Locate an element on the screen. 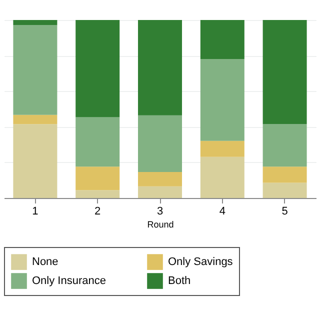 This screenshot has height=320, width=320. legend-label: None is located at coordinates (45, 262).